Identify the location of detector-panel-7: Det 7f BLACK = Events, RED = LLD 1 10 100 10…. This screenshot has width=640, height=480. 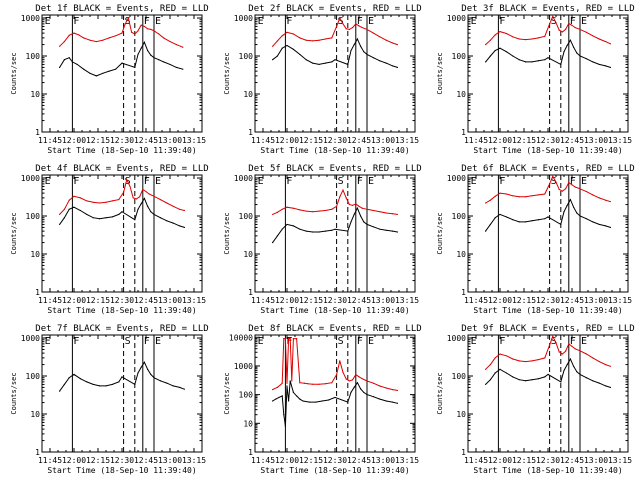
(109, 399).